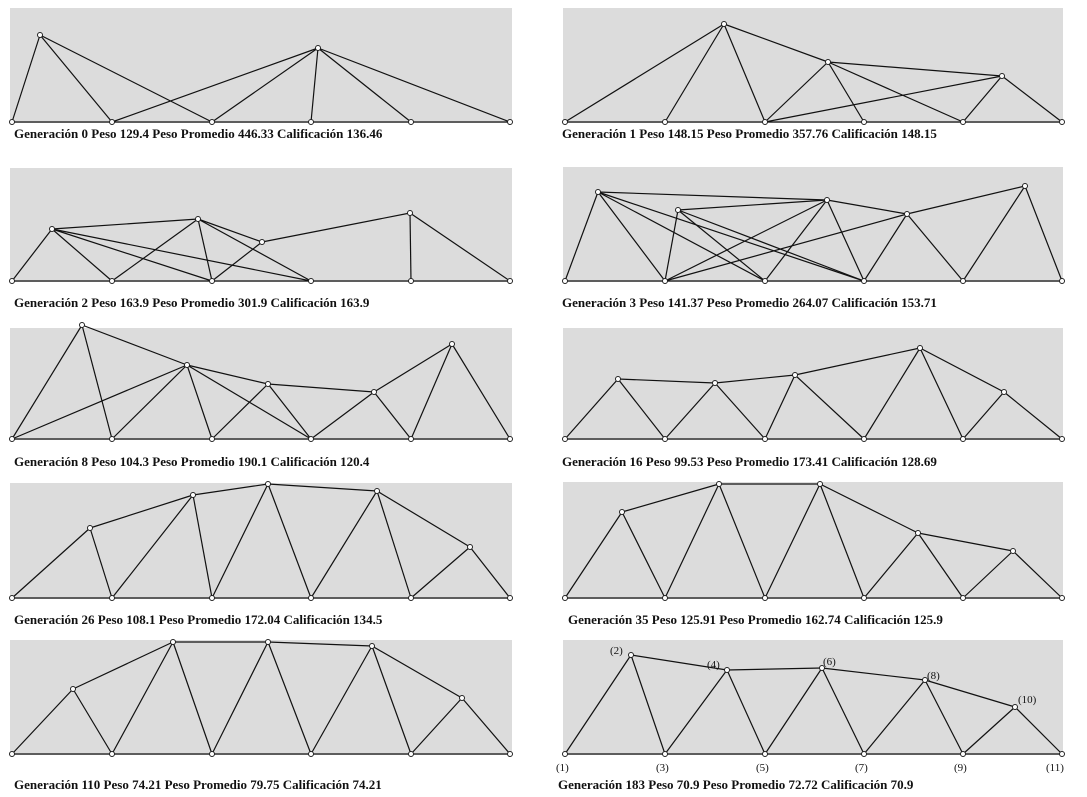 Image resolution: width=1087 pixels, height=797 pixels. Describe the element at coordinates (762, 768) in the screenshot. I see `node-label-5: (5)` at that location.